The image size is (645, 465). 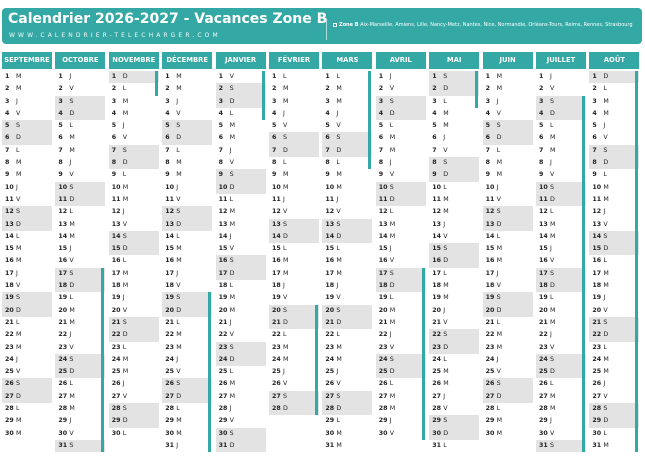 I want to click on day-number: 9, so click(x=381, y=175).